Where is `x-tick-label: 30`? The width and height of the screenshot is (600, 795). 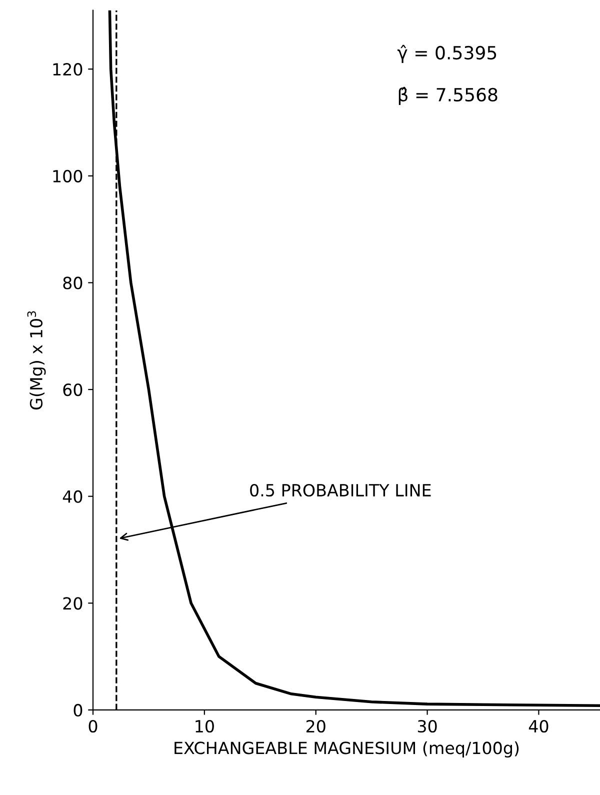 x-tick-label: 30 is located at coordinates (427, 726).